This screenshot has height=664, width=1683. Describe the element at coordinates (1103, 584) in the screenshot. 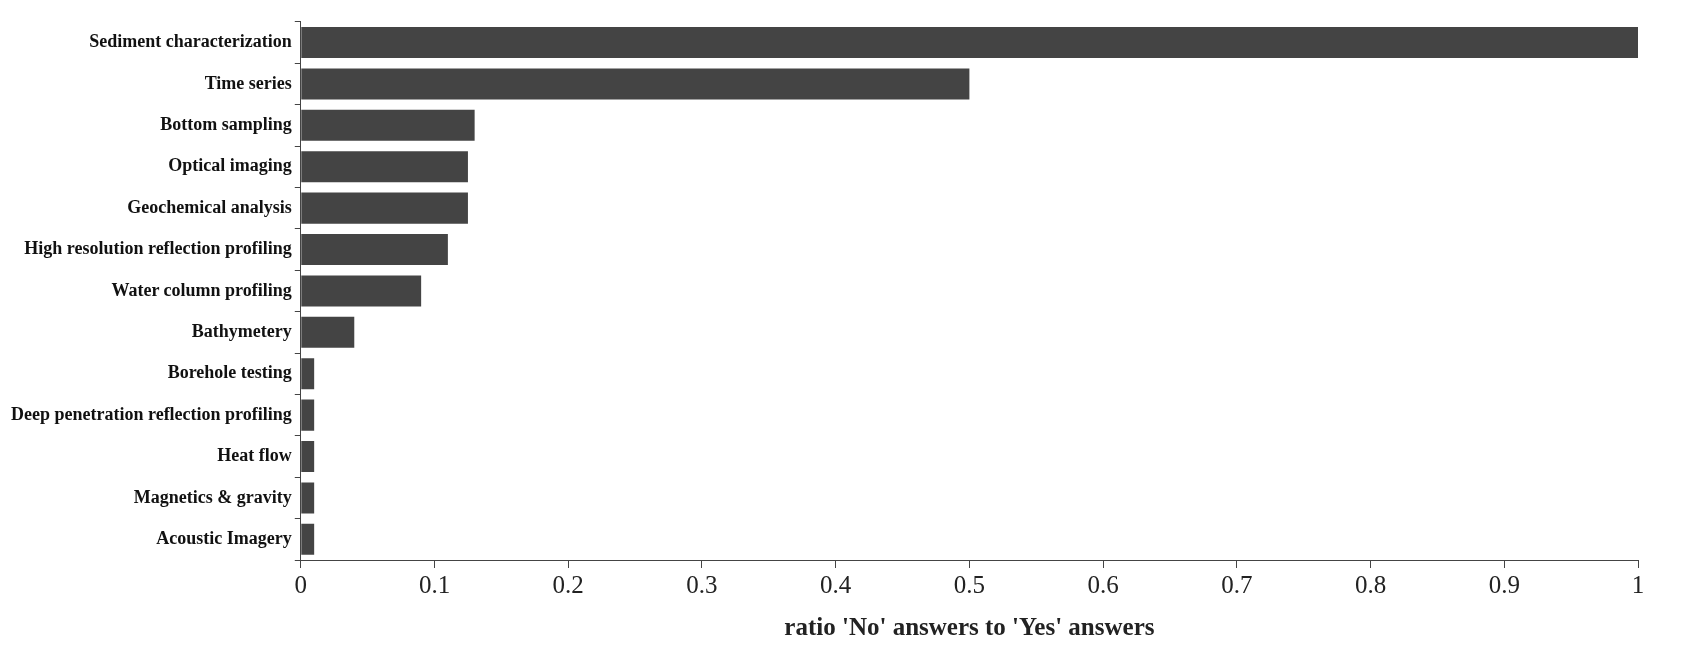

I see `x-tick-label: 0.6` at that location.